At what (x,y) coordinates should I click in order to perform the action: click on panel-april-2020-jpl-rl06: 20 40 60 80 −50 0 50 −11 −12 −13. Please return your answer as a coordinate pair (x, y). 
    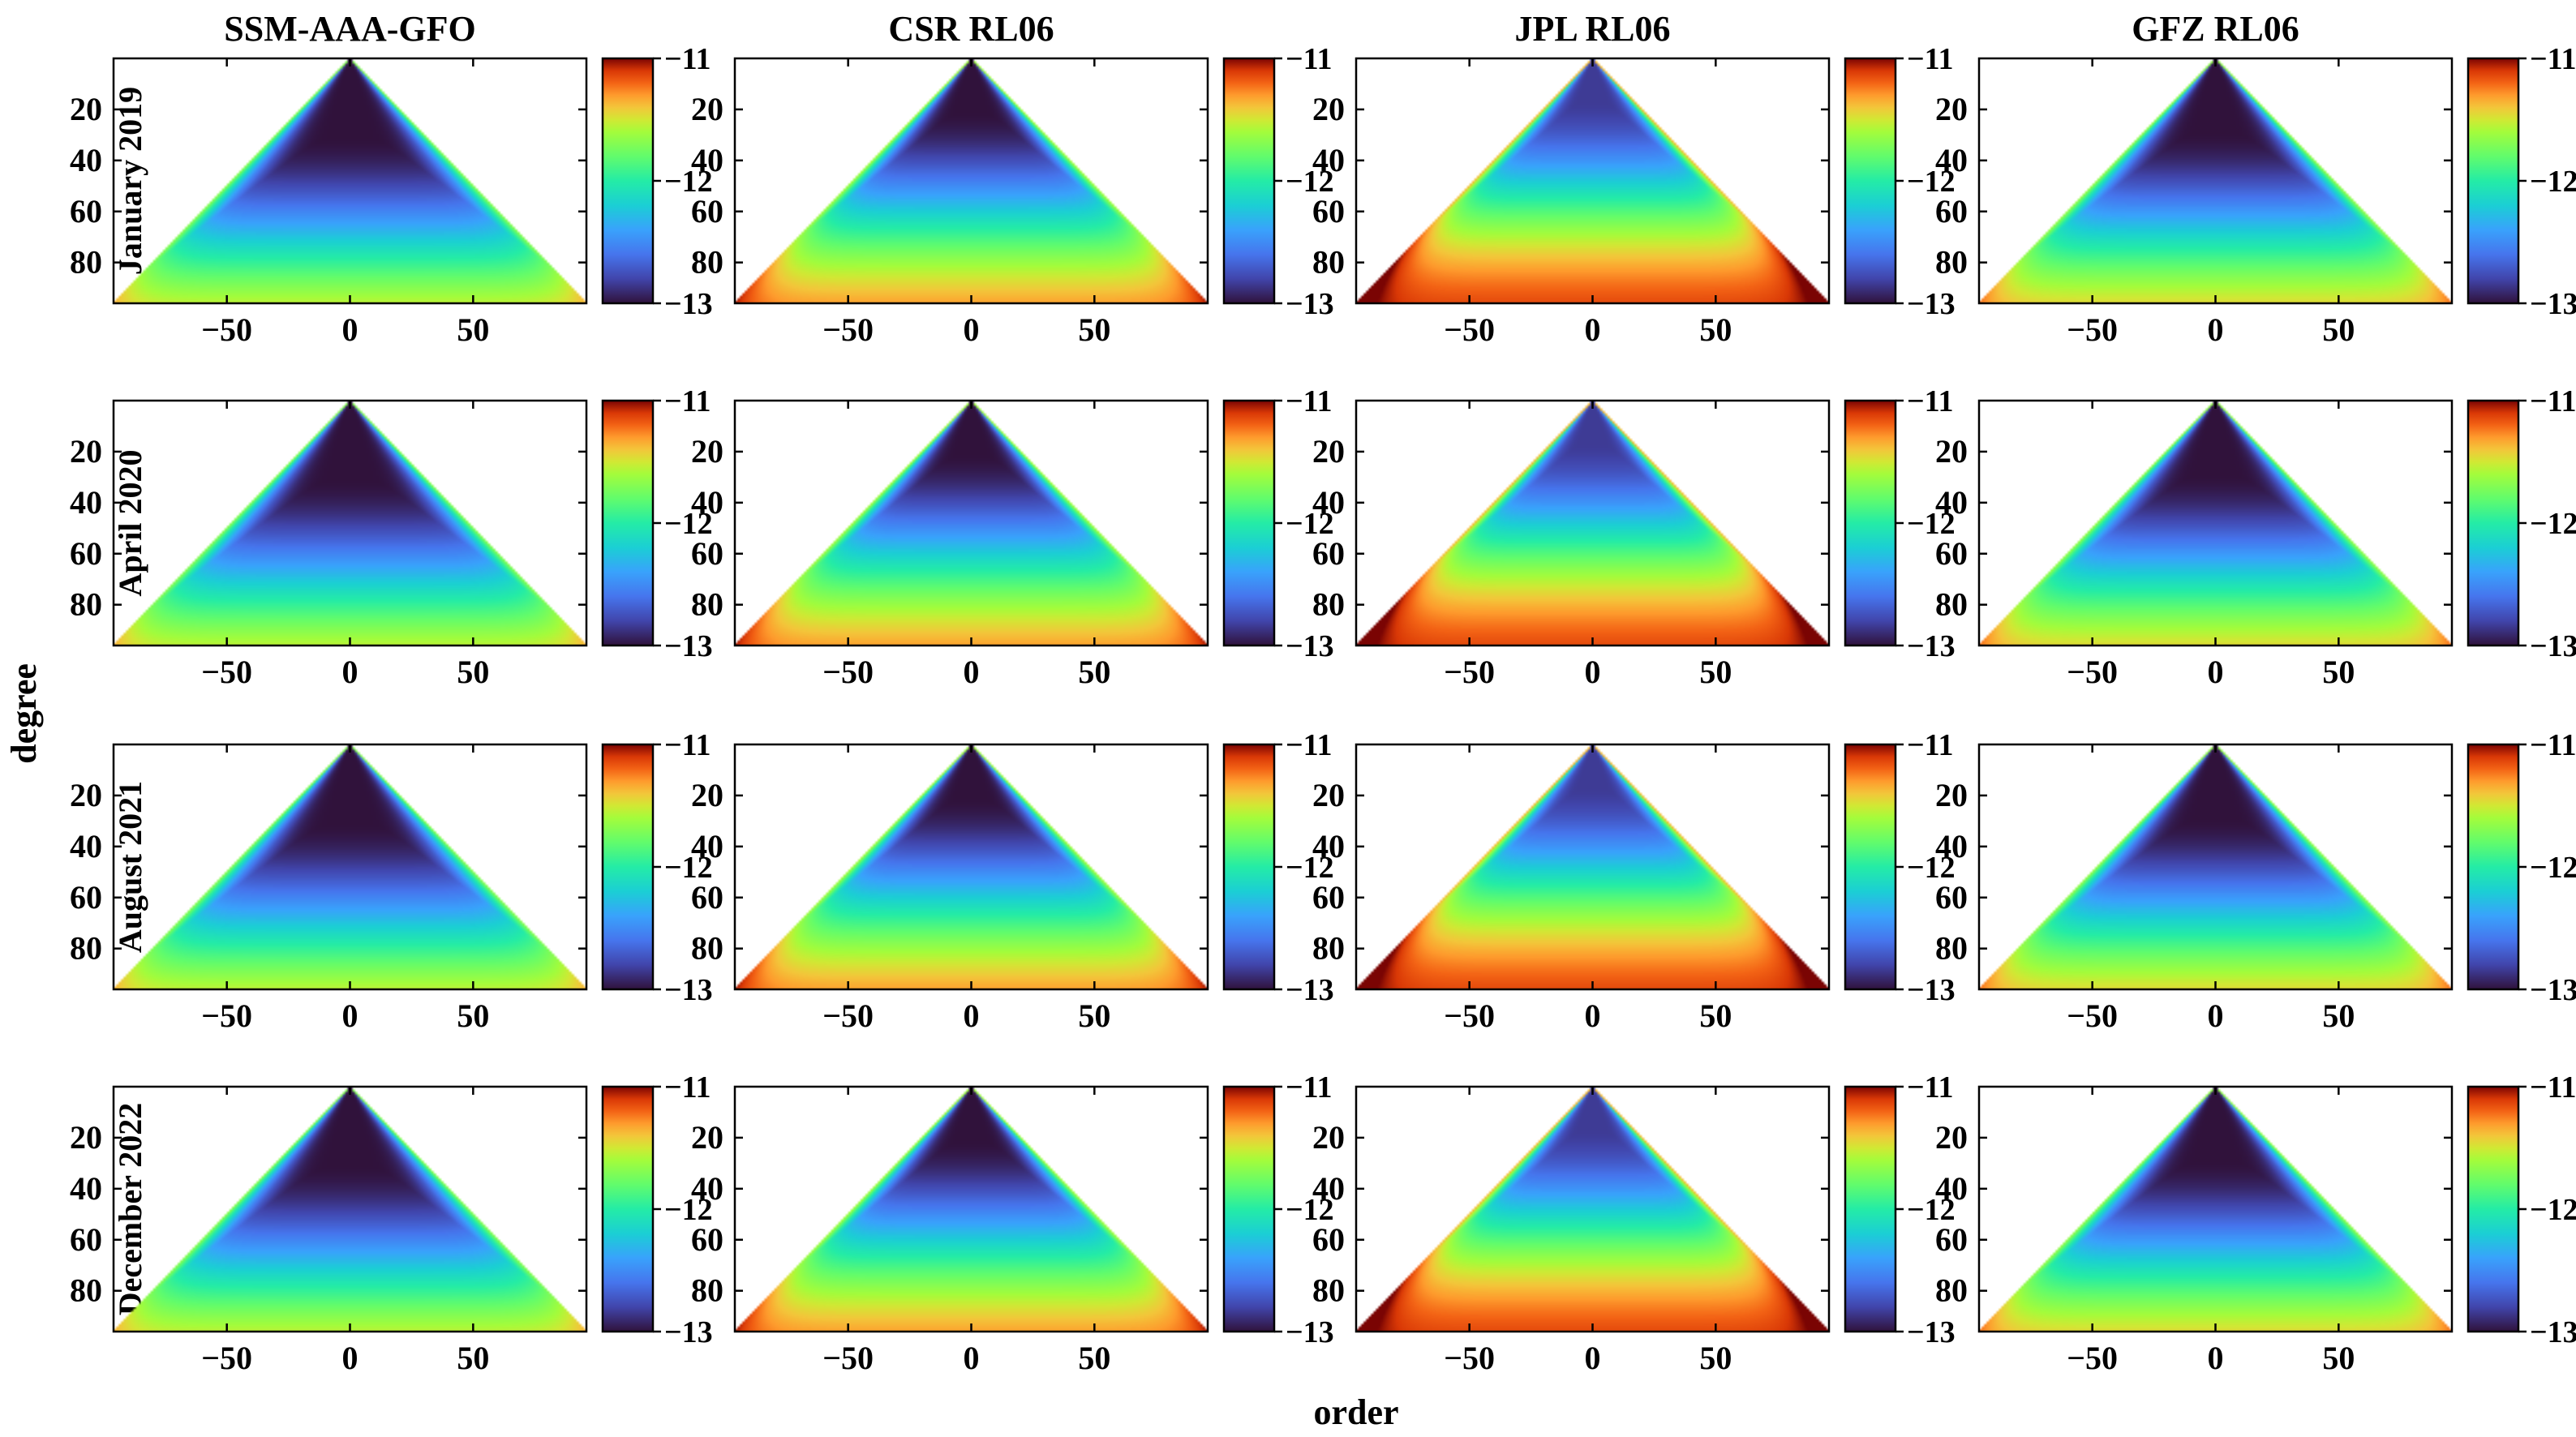
    Looking at the image, I should click on (1634, 537).